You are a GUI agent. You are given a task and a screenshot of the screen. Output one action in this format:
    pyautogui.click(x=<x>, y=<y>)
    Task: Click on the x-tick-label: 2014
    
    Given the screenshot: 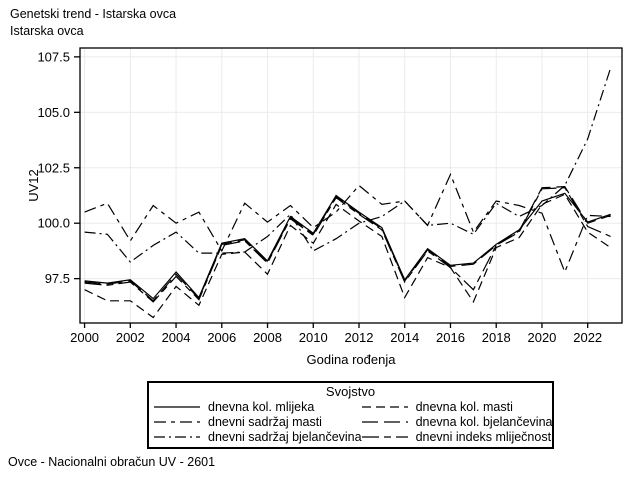 What is the action you would take?
    pyautogui.click(x=404, y=337)
    